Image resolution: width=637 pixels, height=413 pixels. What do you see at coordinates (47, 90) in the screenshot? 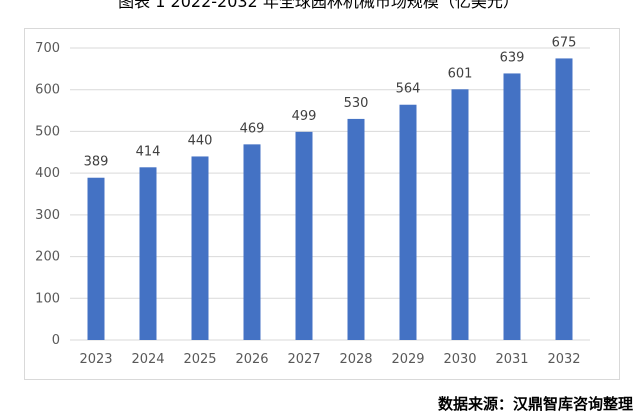
I see `y-tick-label: 600` at bounding box center [47, 90].